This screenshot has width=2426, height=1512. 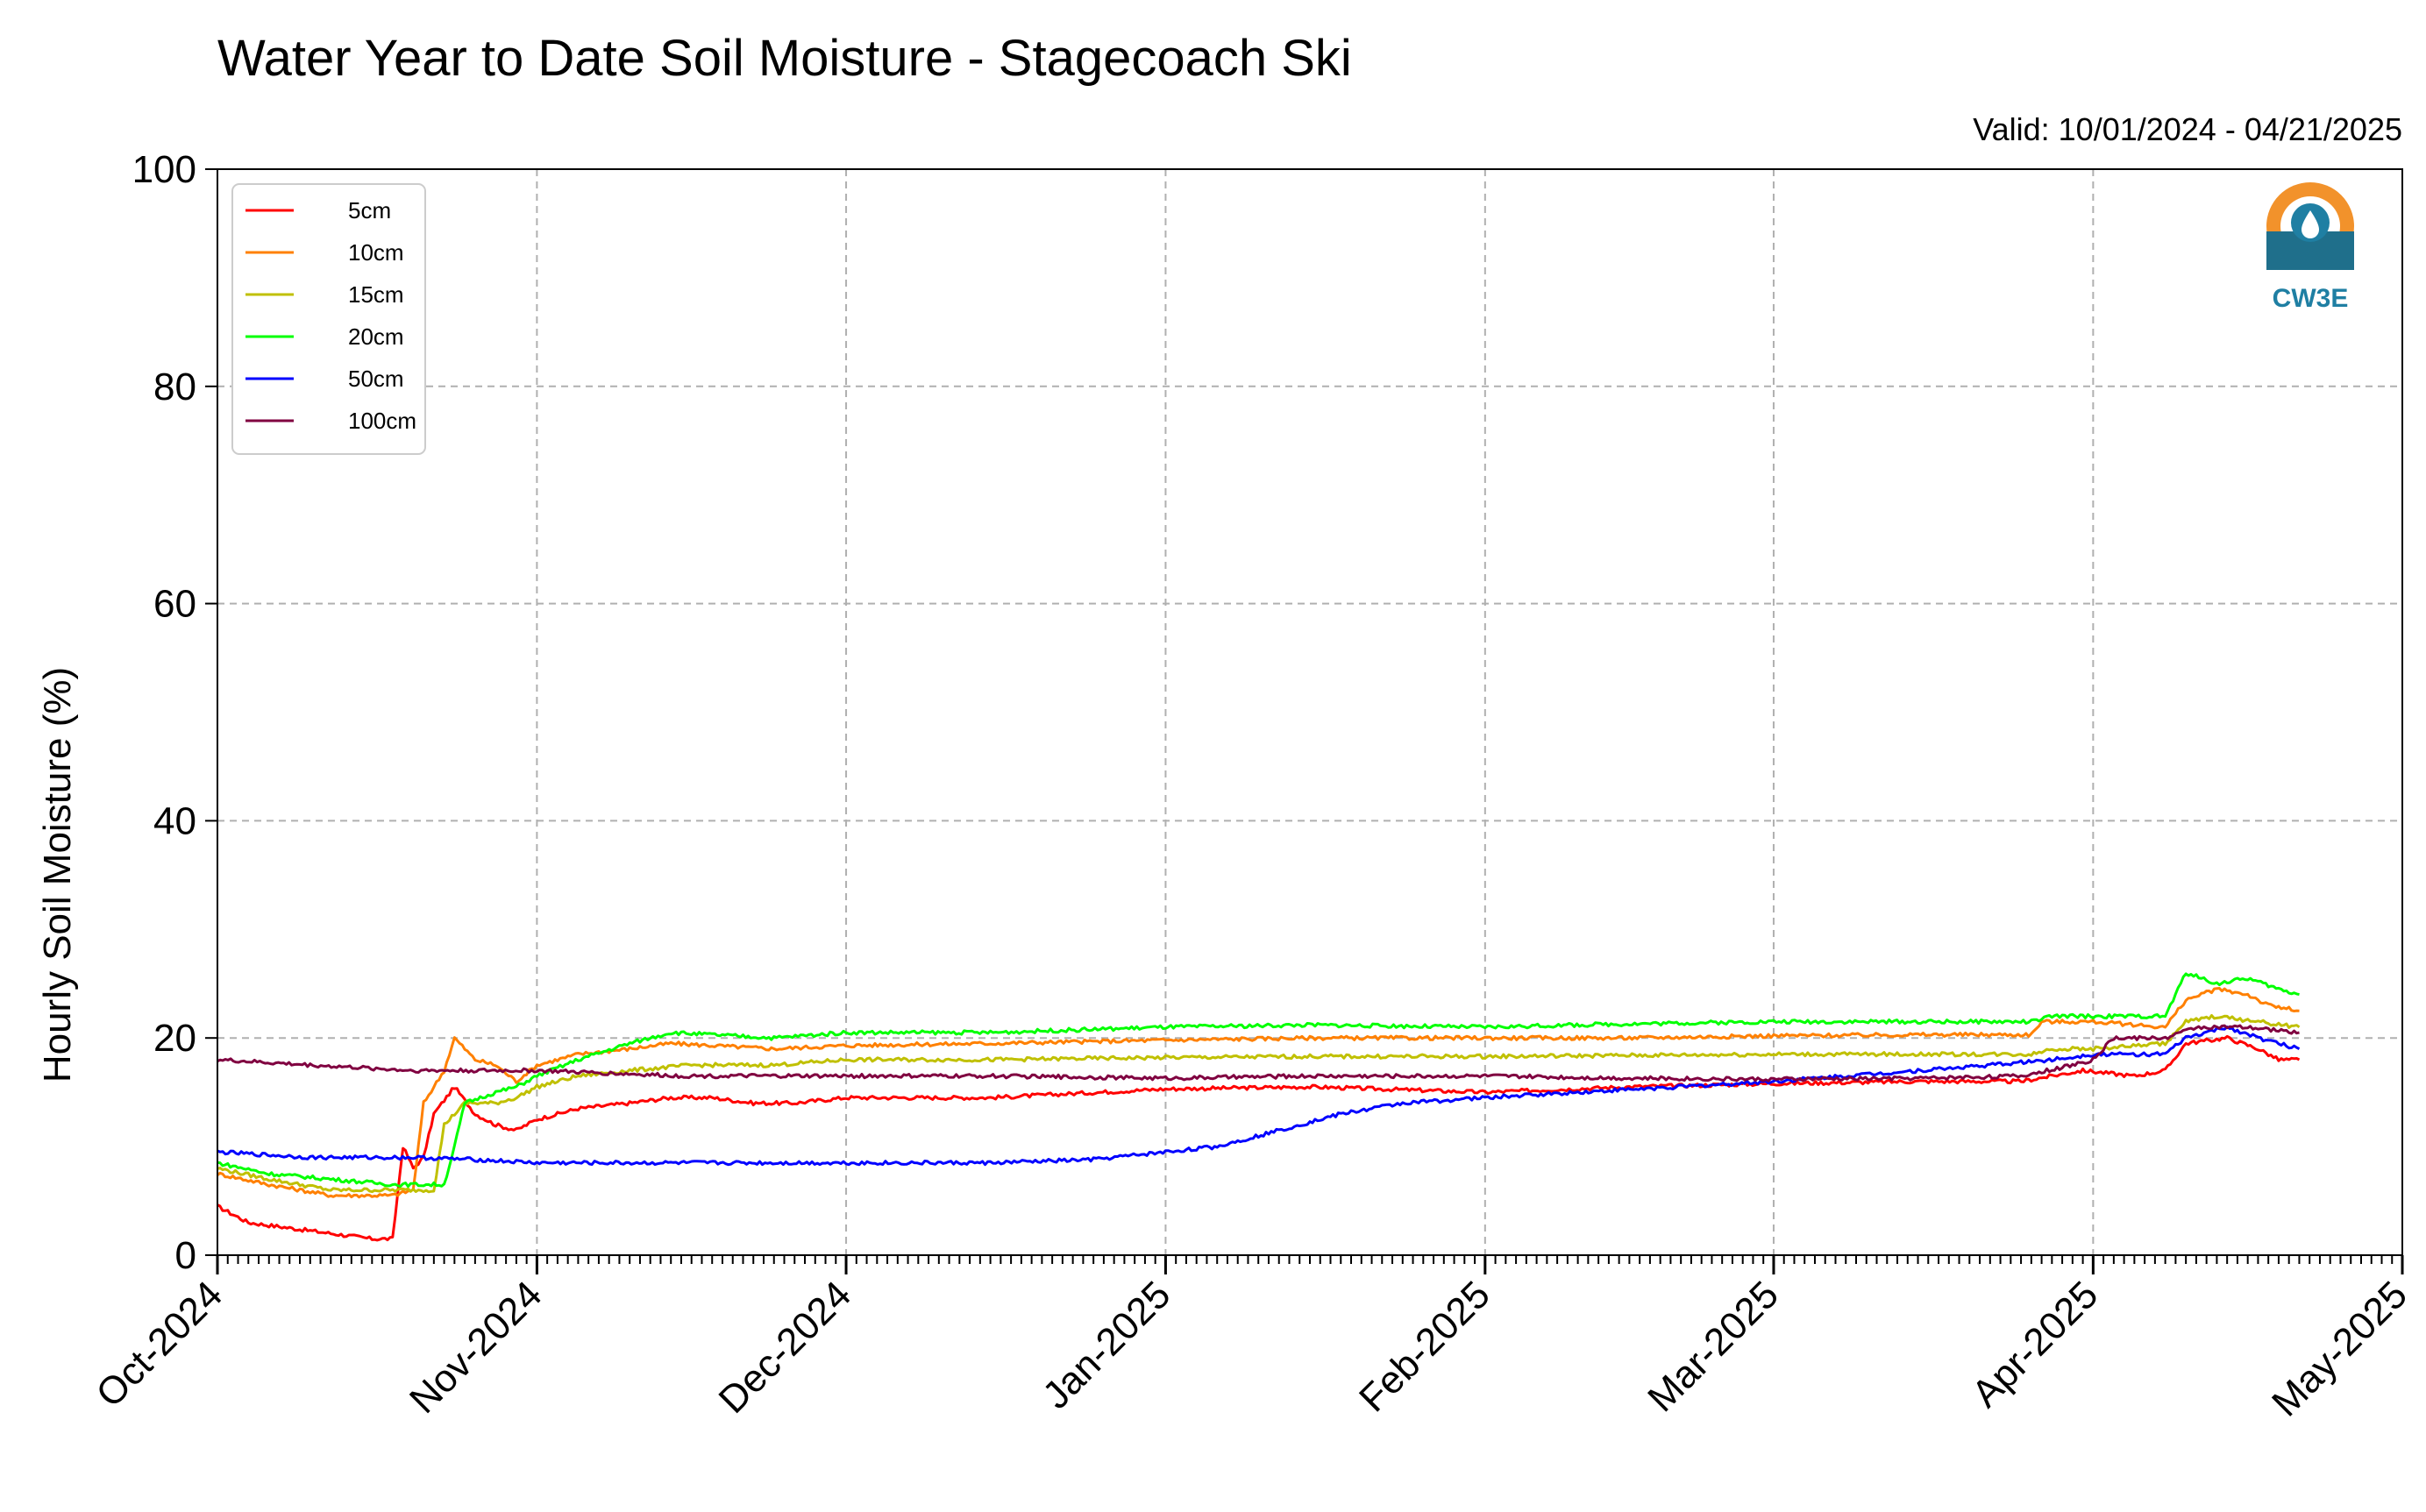 What do you see at coordinates (174, 712) in the screenshot?
I see `y-axis: 0 20 40 60 80 100` at bounding box center [174, 712].